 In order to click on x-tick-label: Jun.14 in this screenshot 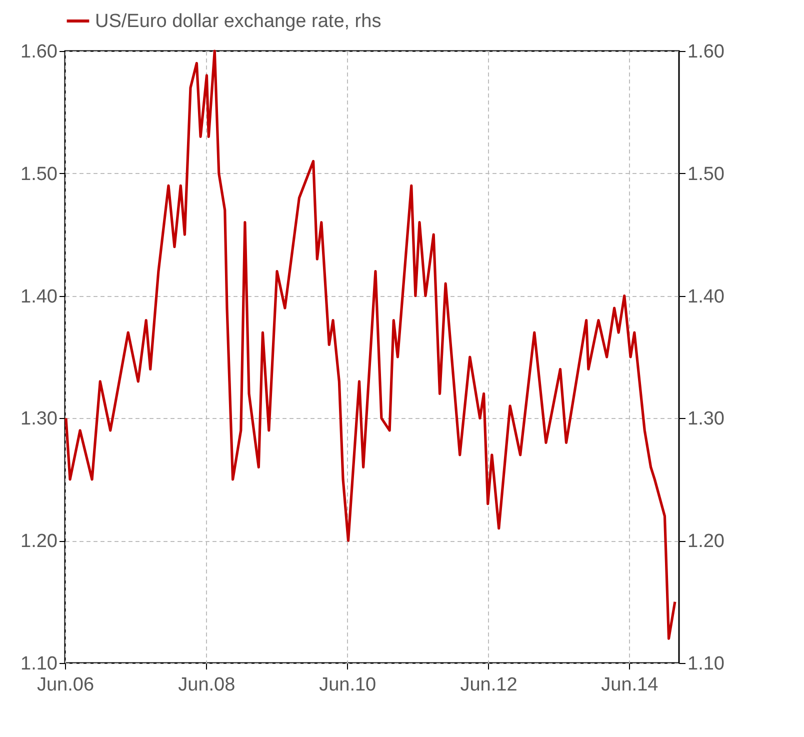, I will do `click(630, 685)`.